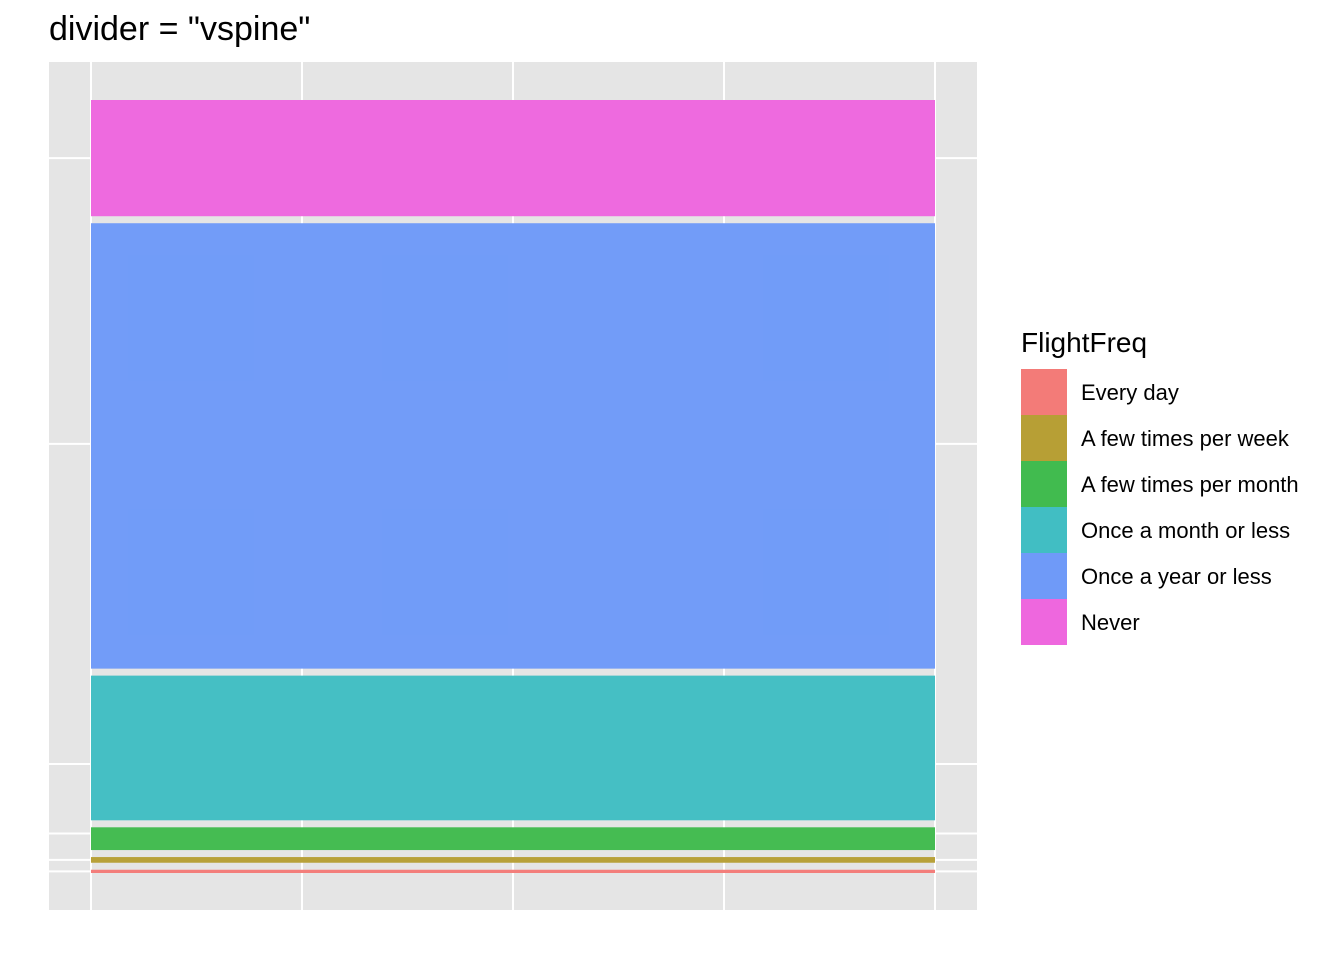 The width and height of the screenshot is (1344, 960). I want to click on bar-a-few-times-per-week, so click(513, 860).